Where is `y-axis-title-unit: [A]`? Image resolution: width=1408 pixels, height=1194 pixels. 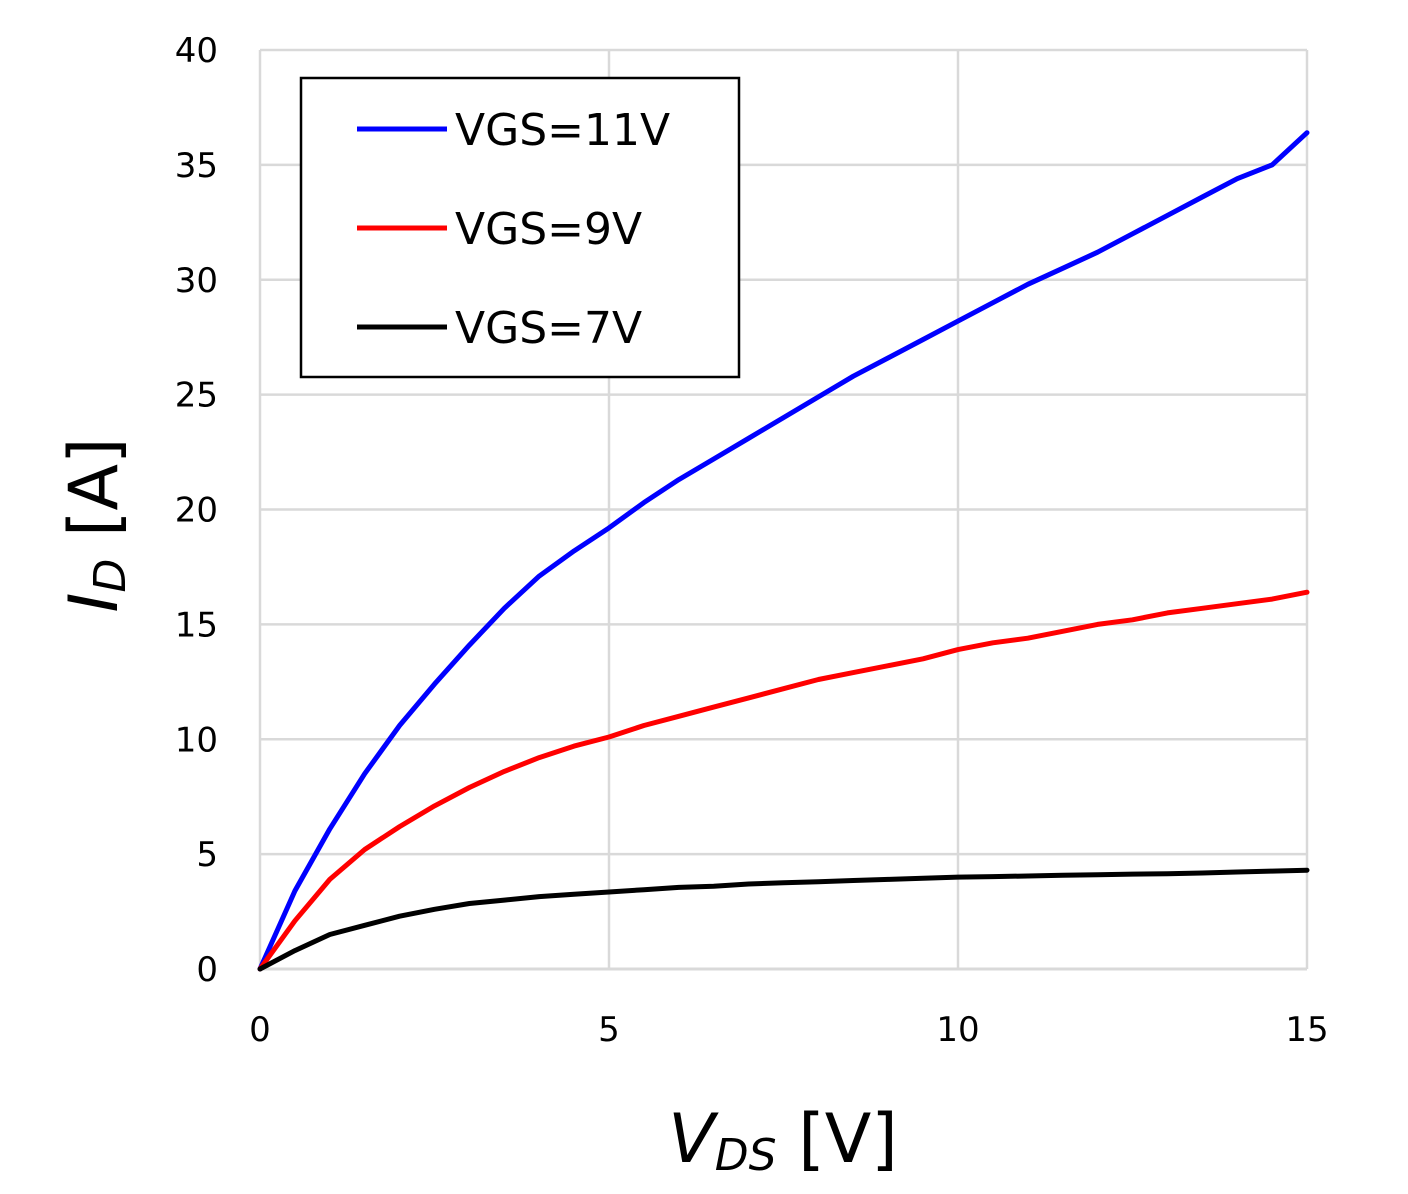
y-axis-title-unit: [A] is located at coordinates (94, 487).